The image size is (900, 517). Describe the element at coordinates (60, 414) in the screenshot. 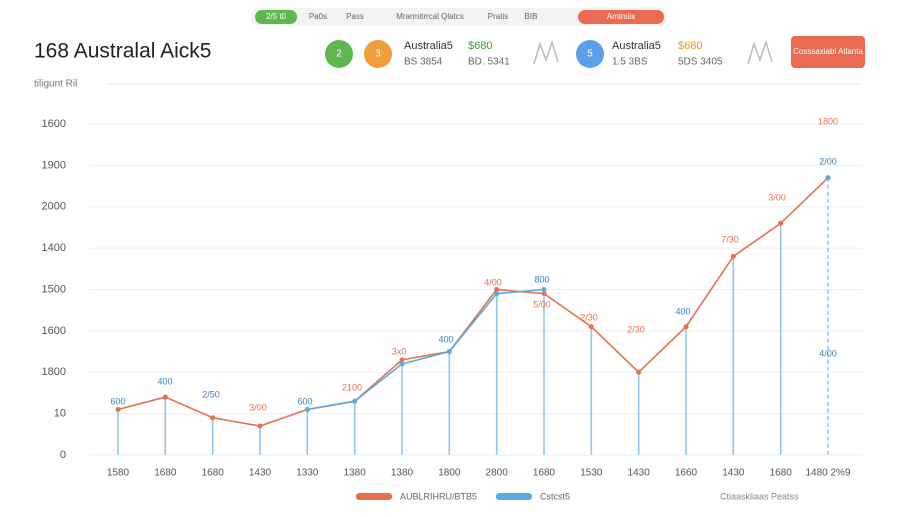

I see `y-tick-label: 10` at that location.